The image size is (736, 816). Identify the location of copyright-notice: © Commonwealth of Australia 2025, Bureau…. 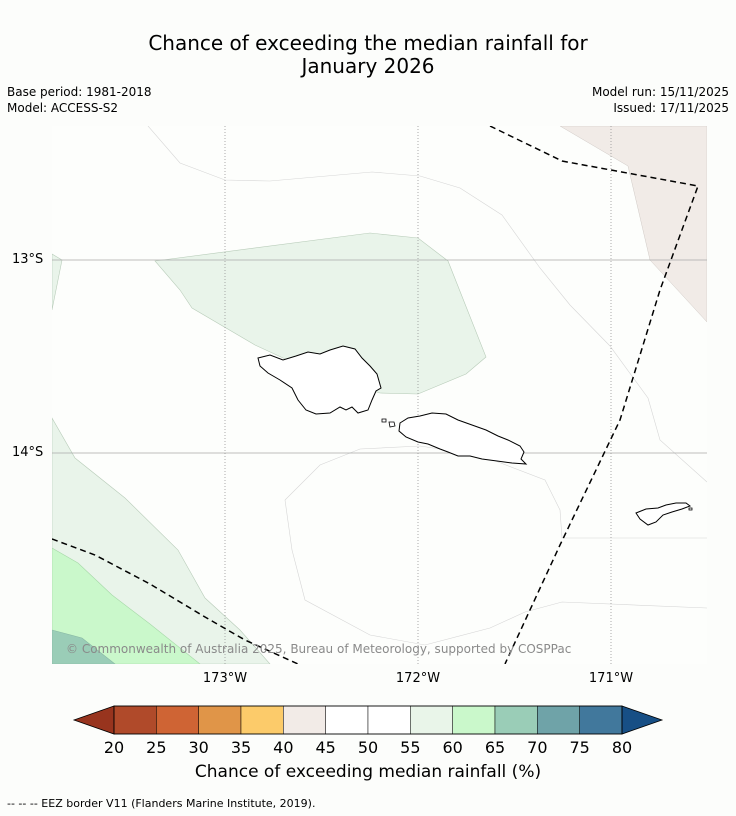
(319, 649).